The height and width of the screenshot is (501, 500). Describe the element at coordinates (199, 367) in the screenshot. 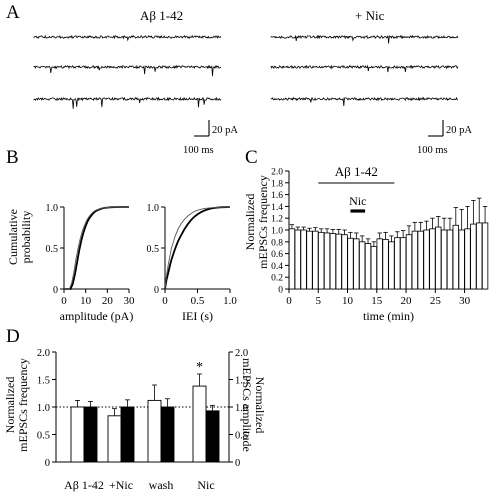

I see `significance-marker: *` at that location.